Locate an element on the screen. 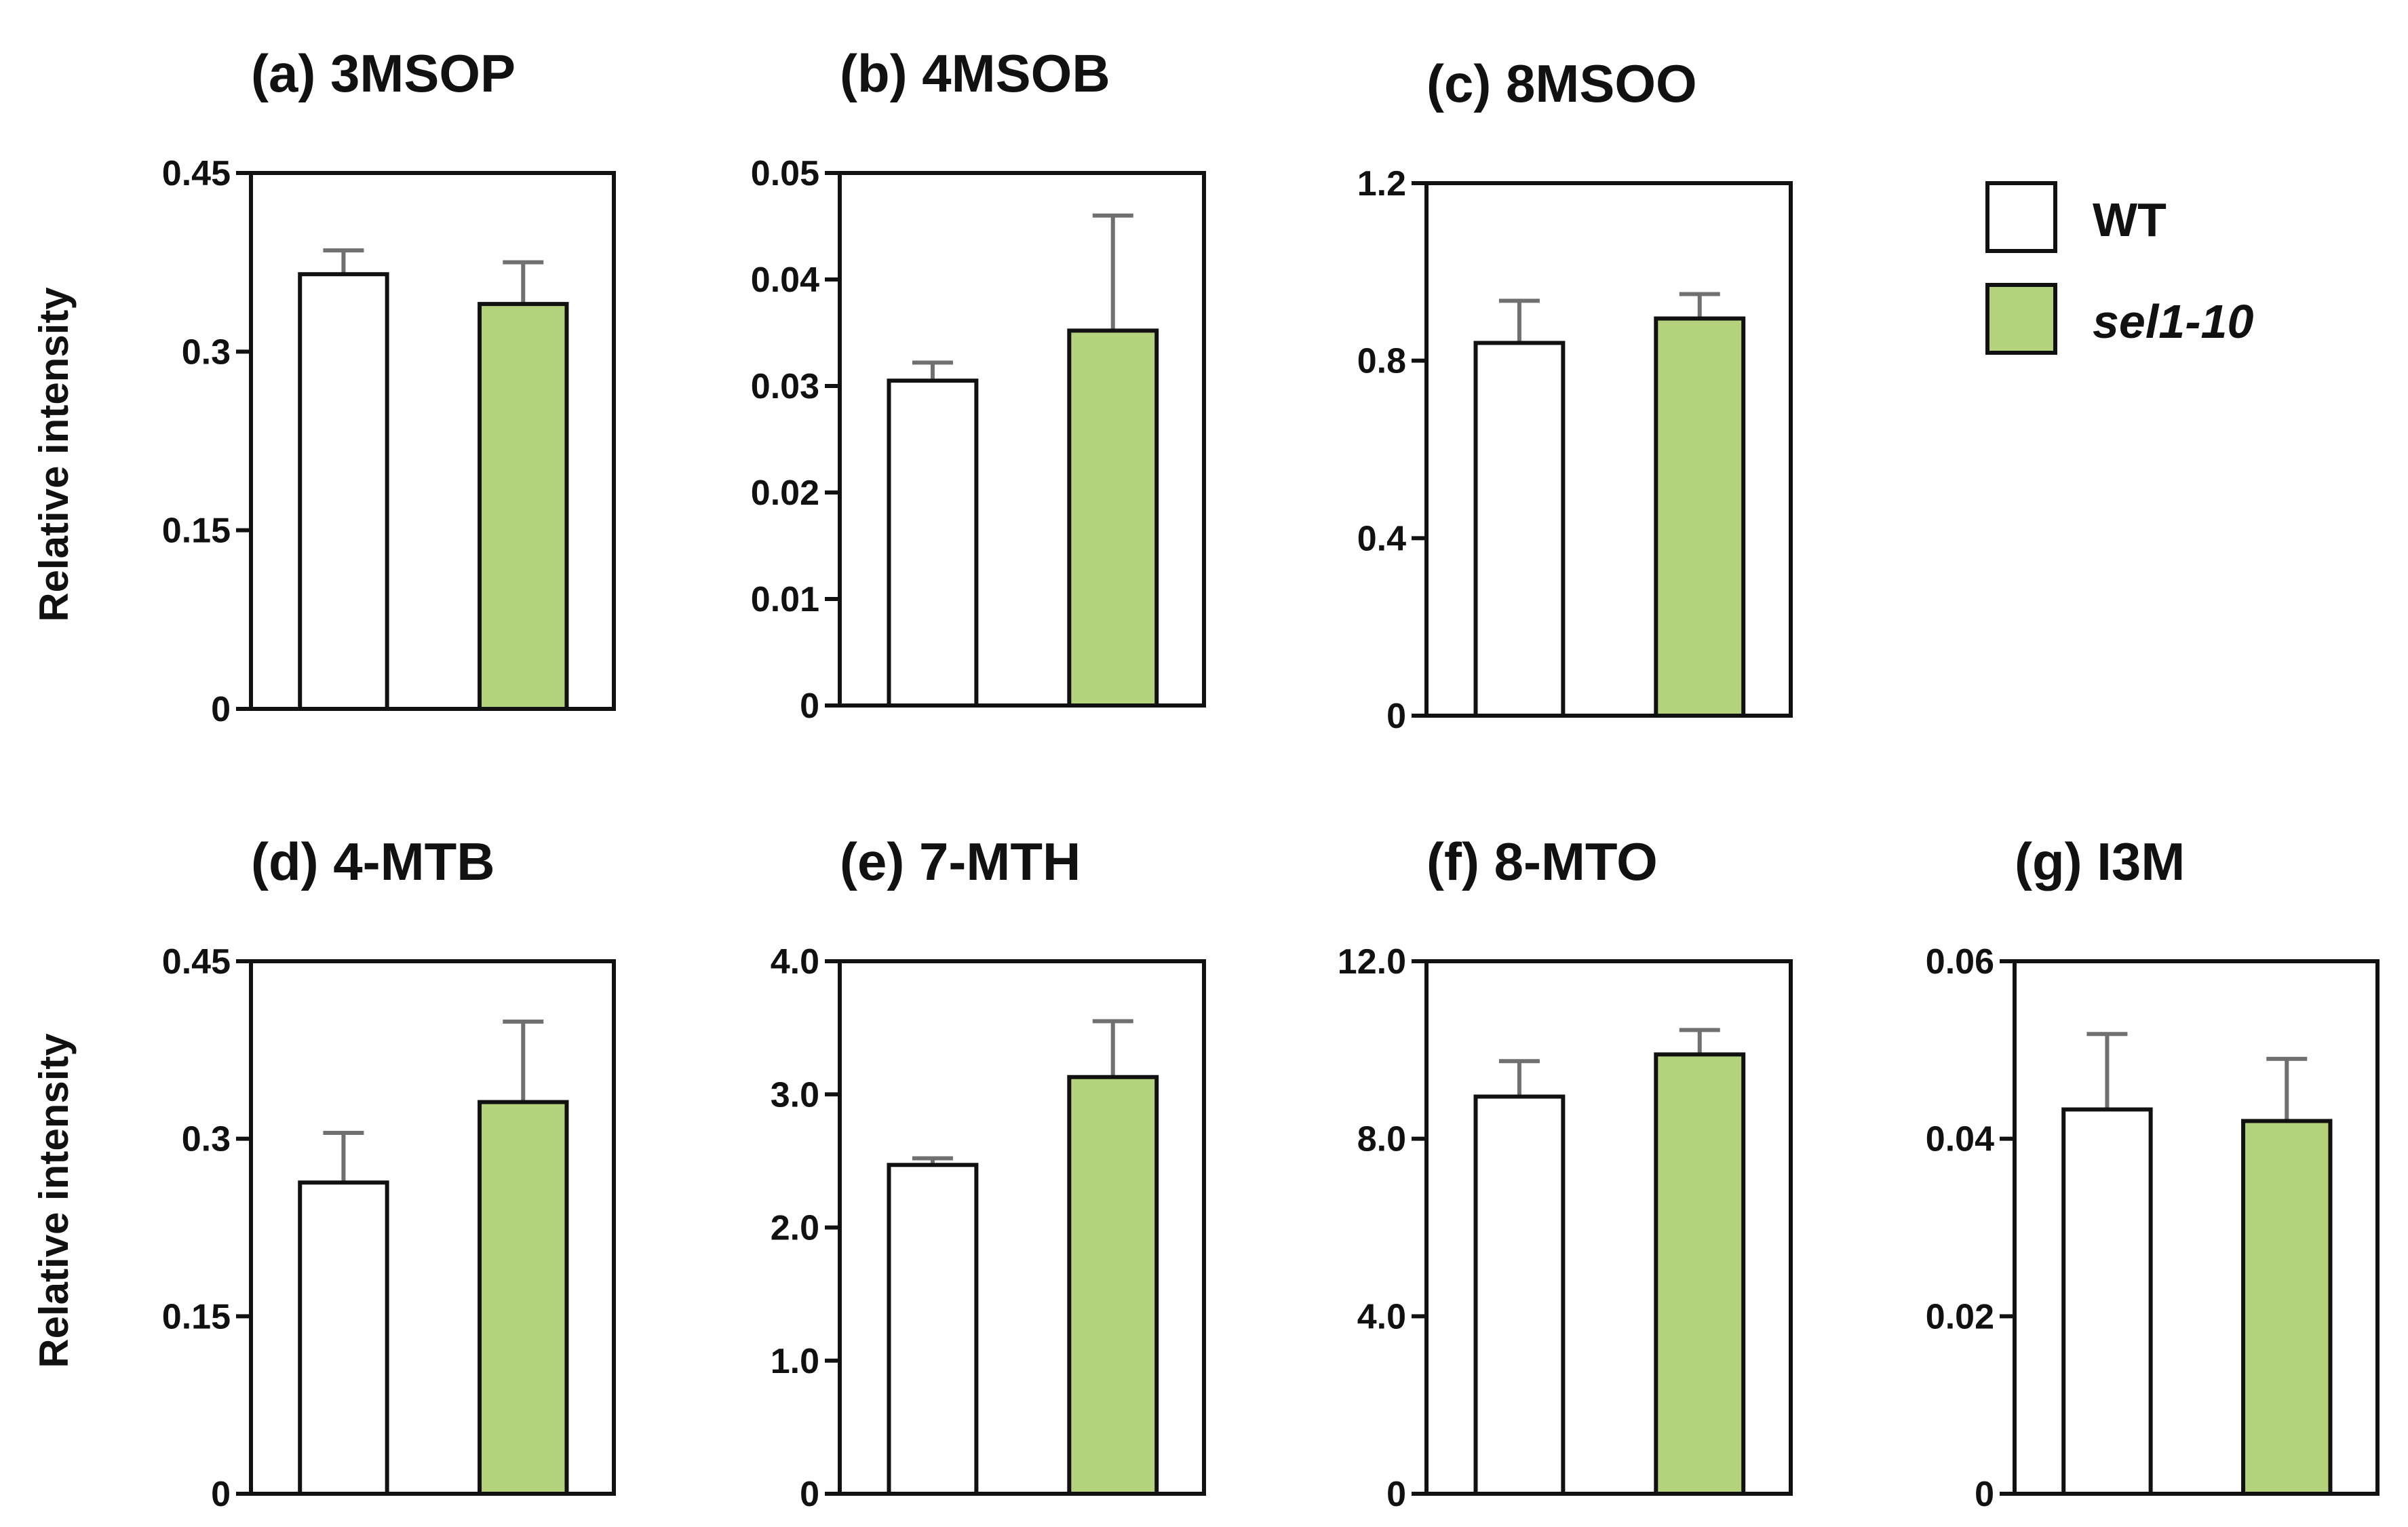  legend-label-wt: WT is located at coordinates (2130, 219).